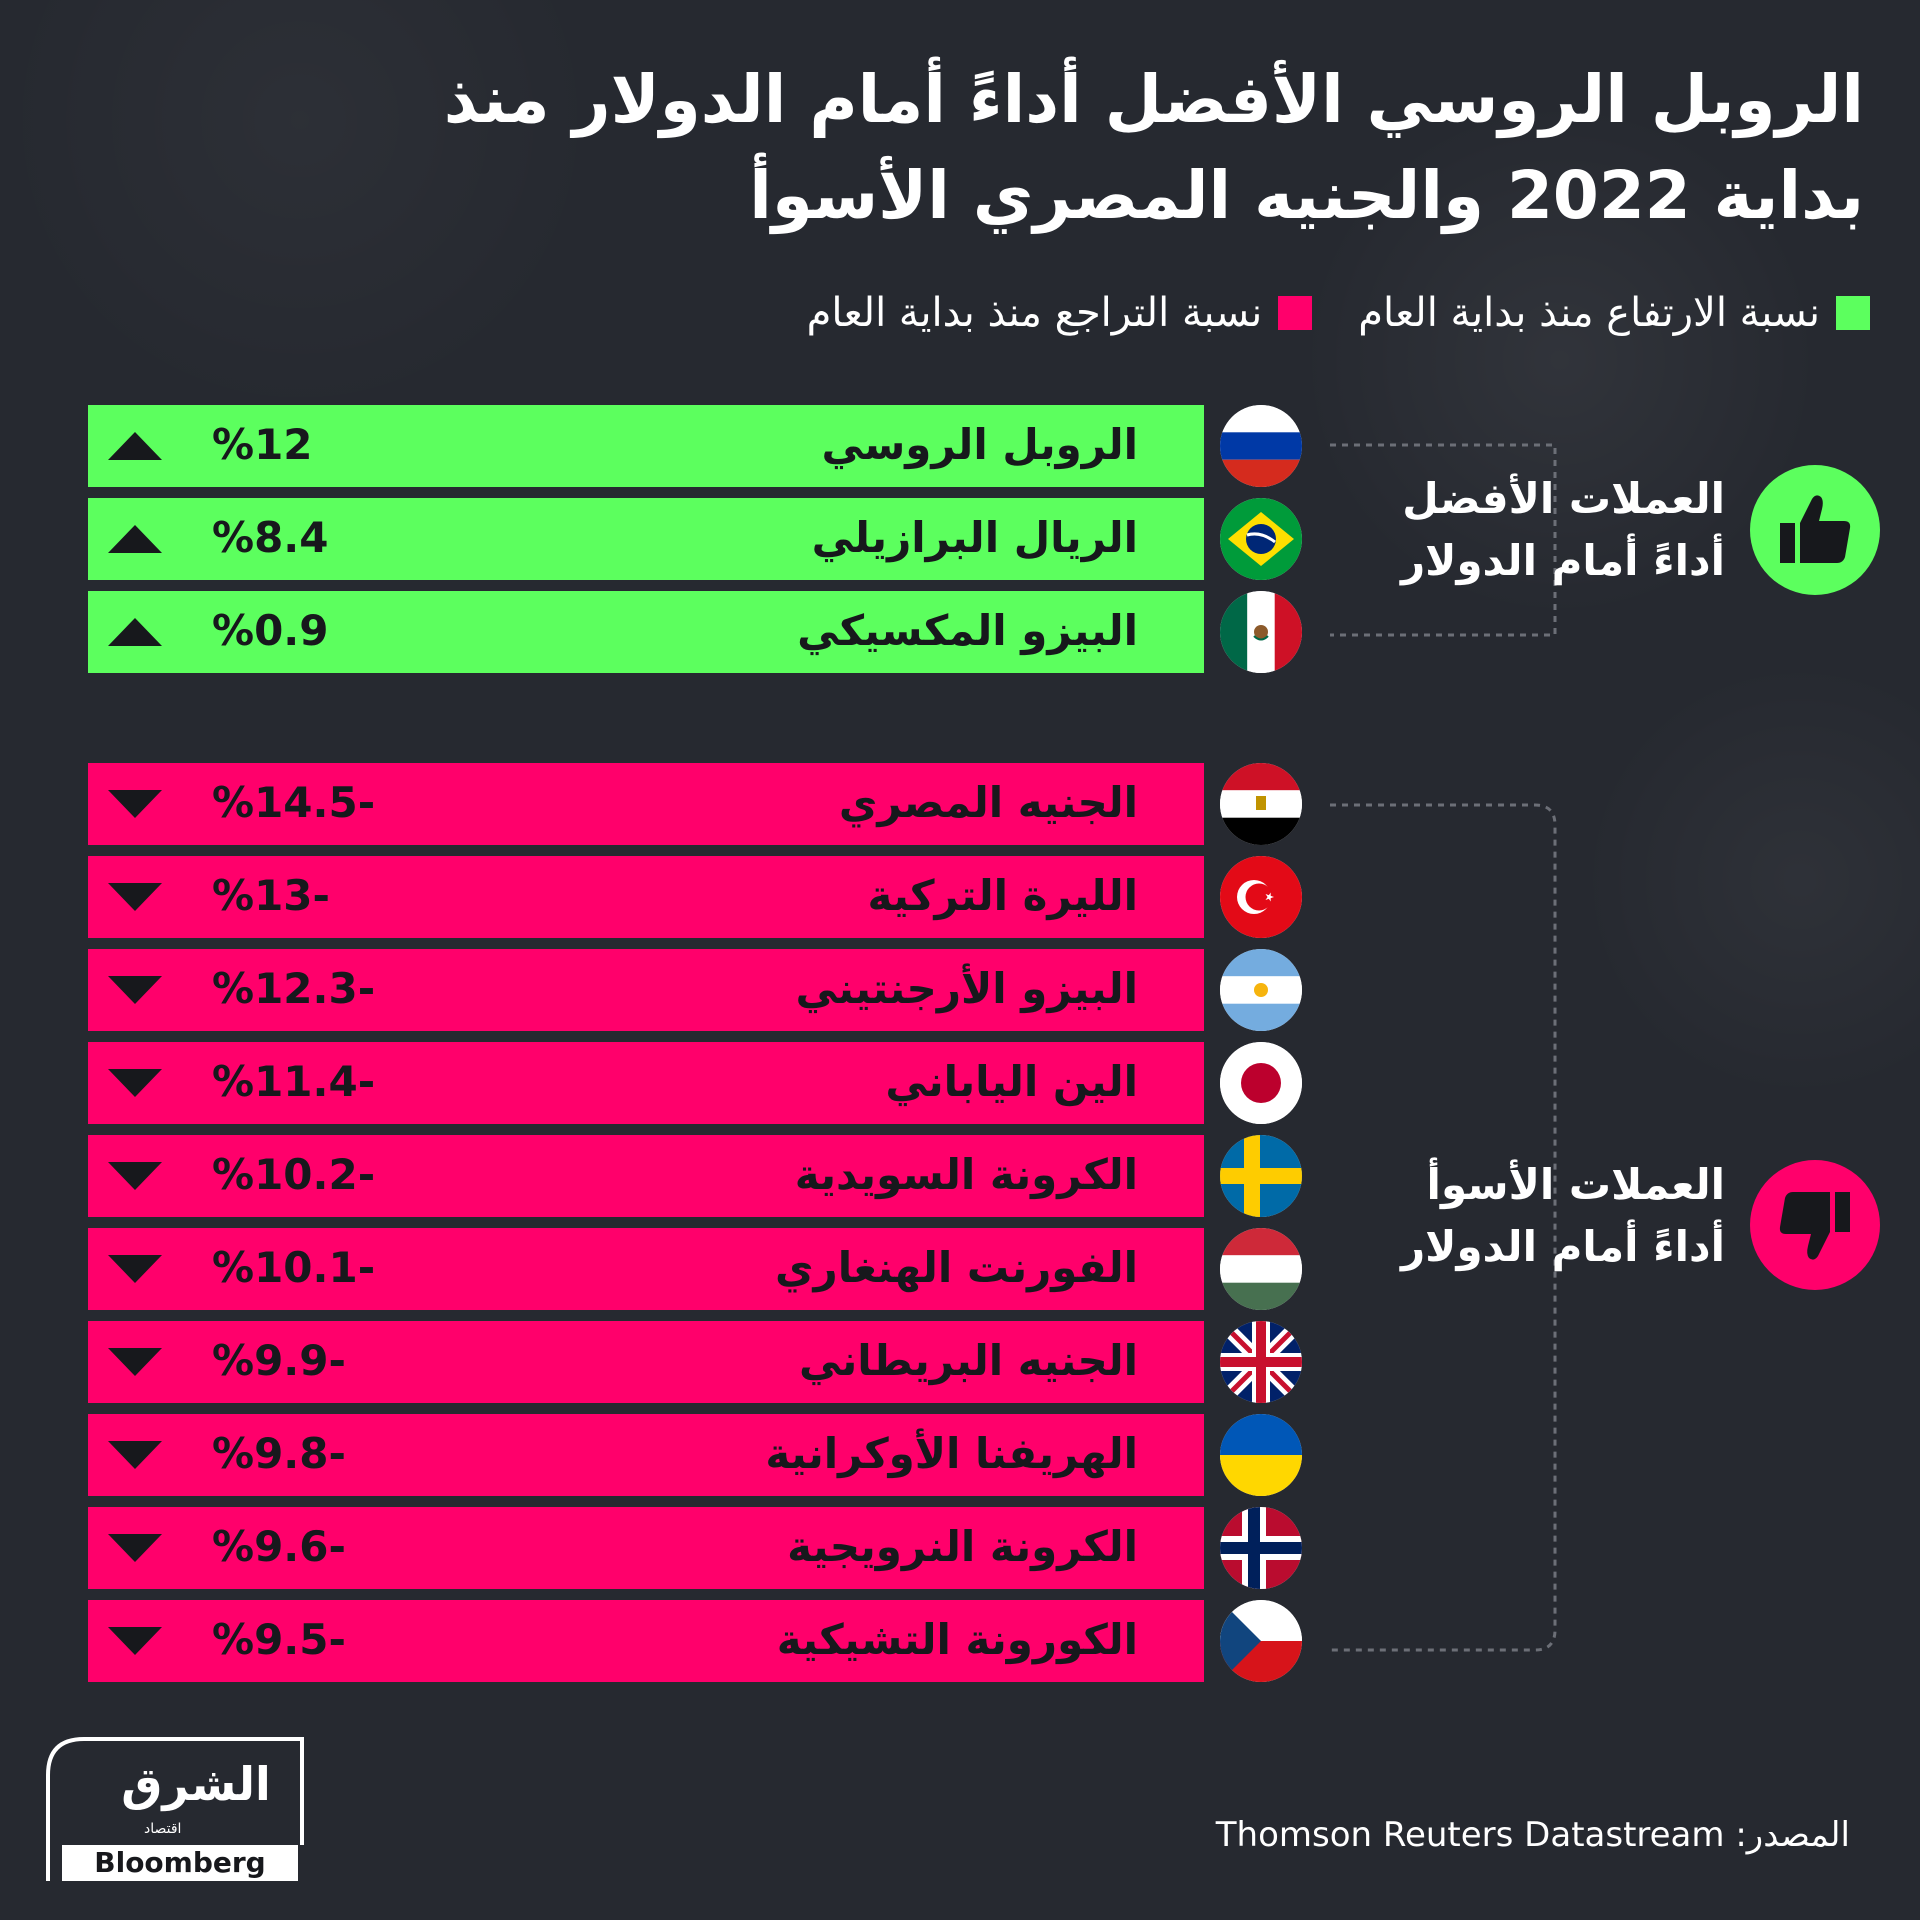 This screenshot has height=1920, width=1920. Describe the element at coordinates (180, 1863) in the screenshot. I see `logo-brand: Bloomberg` at that location.